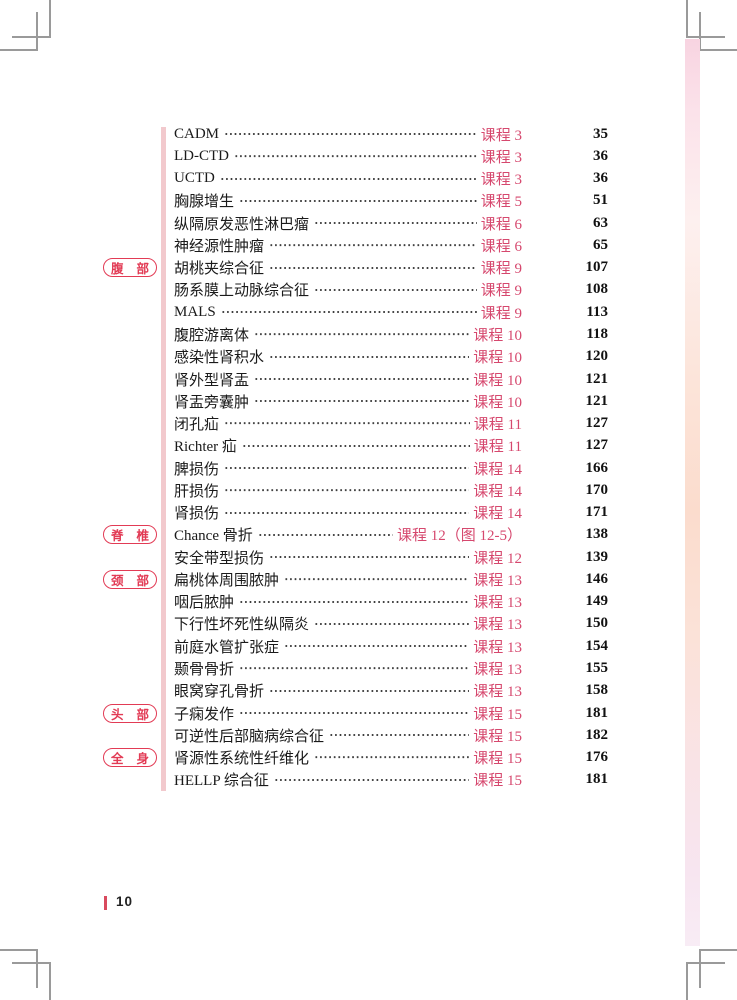 The width and height of the screenshot is (737, 1000). What do you see at coordinates (197, 133) in the screenshot?
I see `entry-title: CADM` at bounding box center [197, 133].